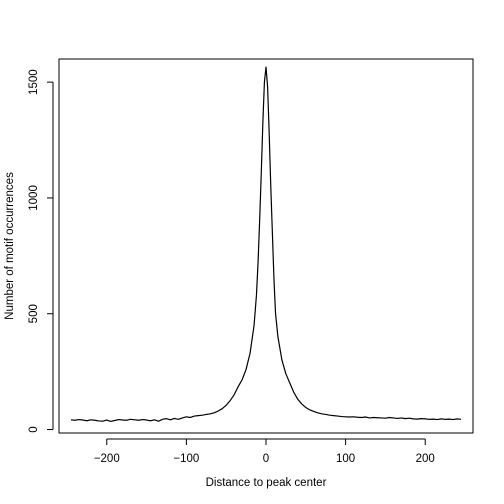  I want to click on y-tick-label: 1000, so click(34, 198).